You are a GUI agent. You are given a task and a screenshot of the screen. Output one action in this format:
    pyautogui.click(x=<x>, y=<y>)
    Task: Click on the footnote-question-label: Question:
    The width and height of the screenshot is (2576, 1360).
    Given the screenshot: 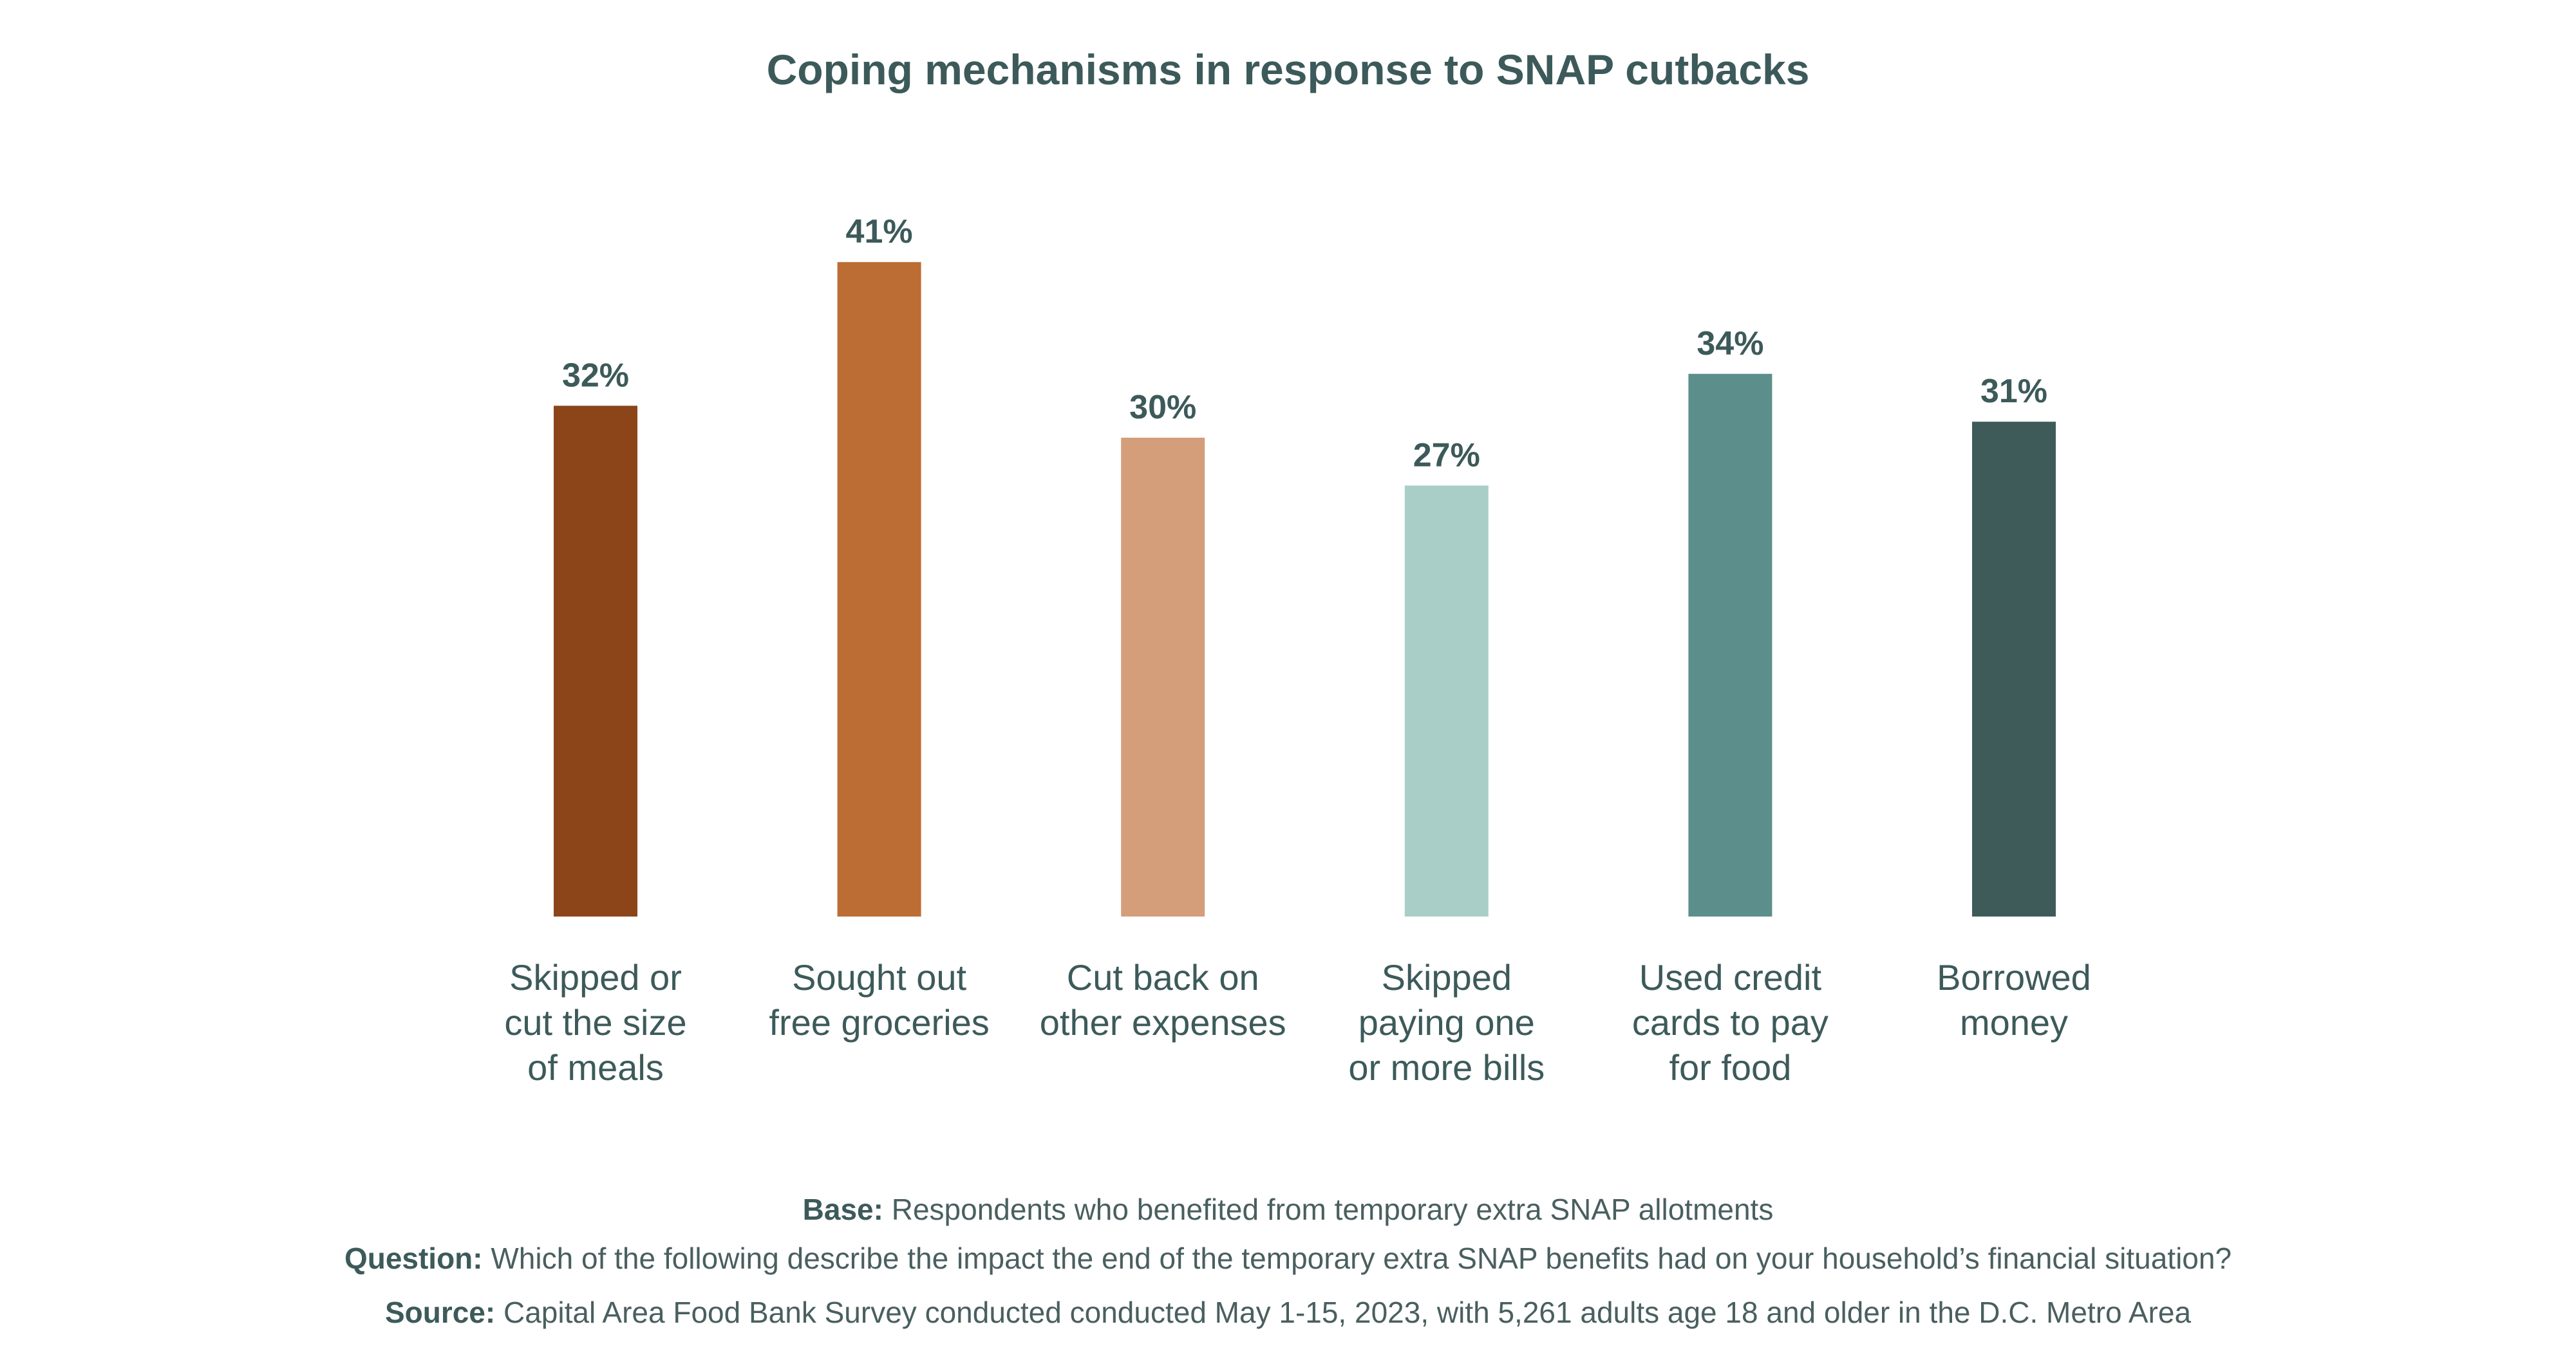 What is the action you would take?
    pyautogui.click(x=413, y=1258)
    